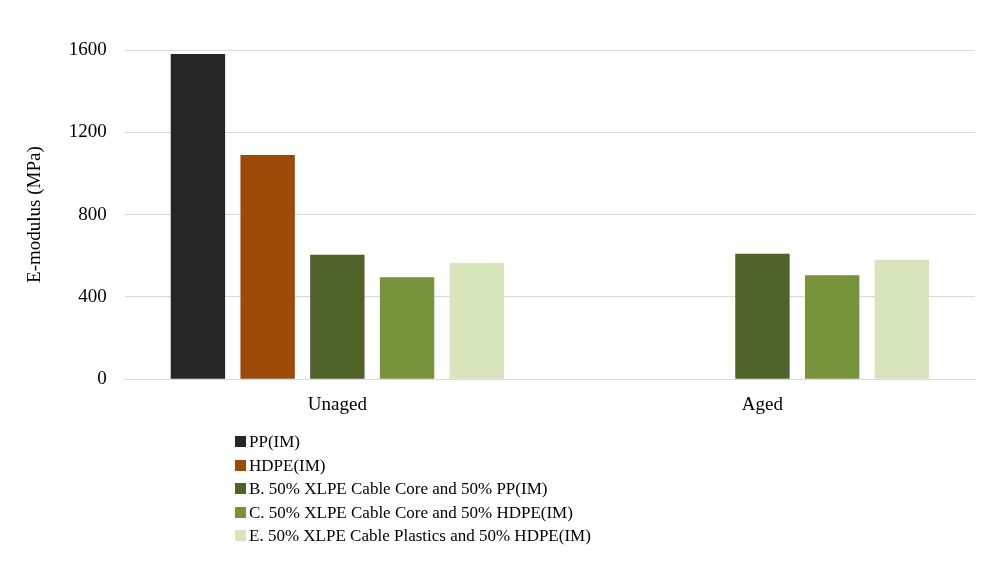  Describe the element at coordinates (275, 442) in the screenshot. I see `legend-label: PP(IM)` at that location.